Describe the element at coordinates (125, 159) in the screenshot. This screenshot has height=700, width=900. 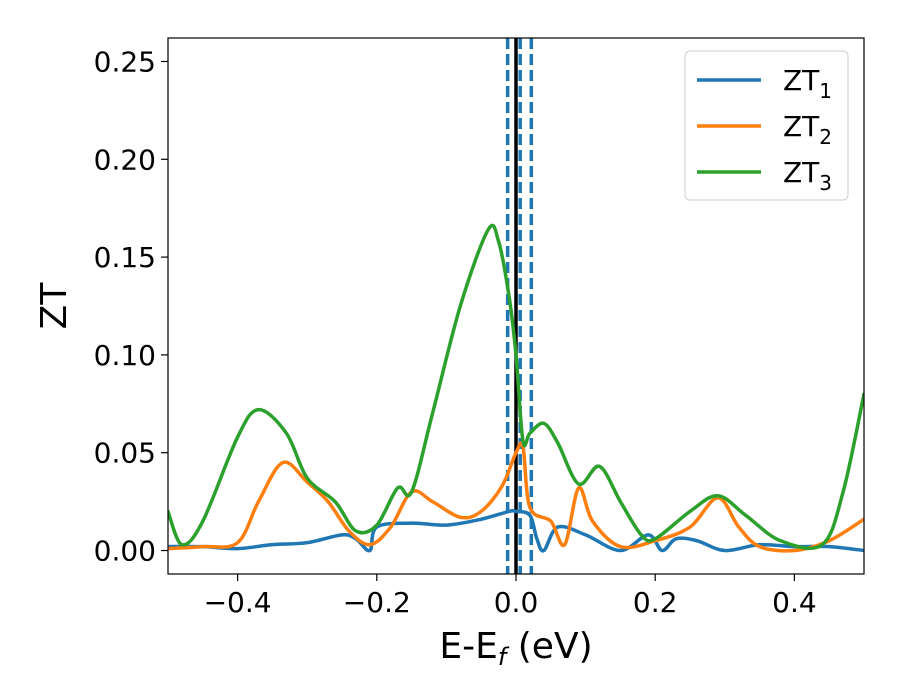
I see `y-tick-label: 0.20` at that location.